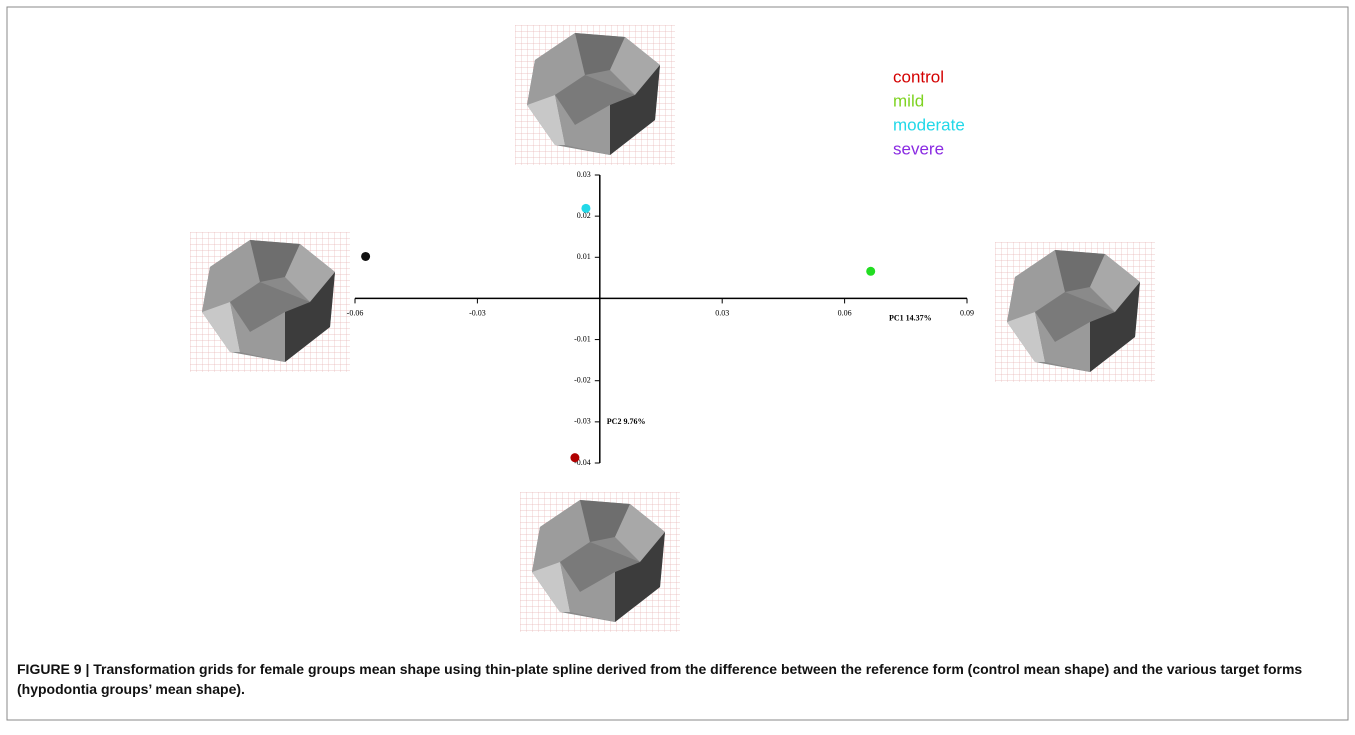 Image resolution: width=1355 pixels, height=735 pixels. What do you see at coordinates (584, 256) in the screenshot?
I see `y-tick-label: 0.01` at bounding box center [584, 256].